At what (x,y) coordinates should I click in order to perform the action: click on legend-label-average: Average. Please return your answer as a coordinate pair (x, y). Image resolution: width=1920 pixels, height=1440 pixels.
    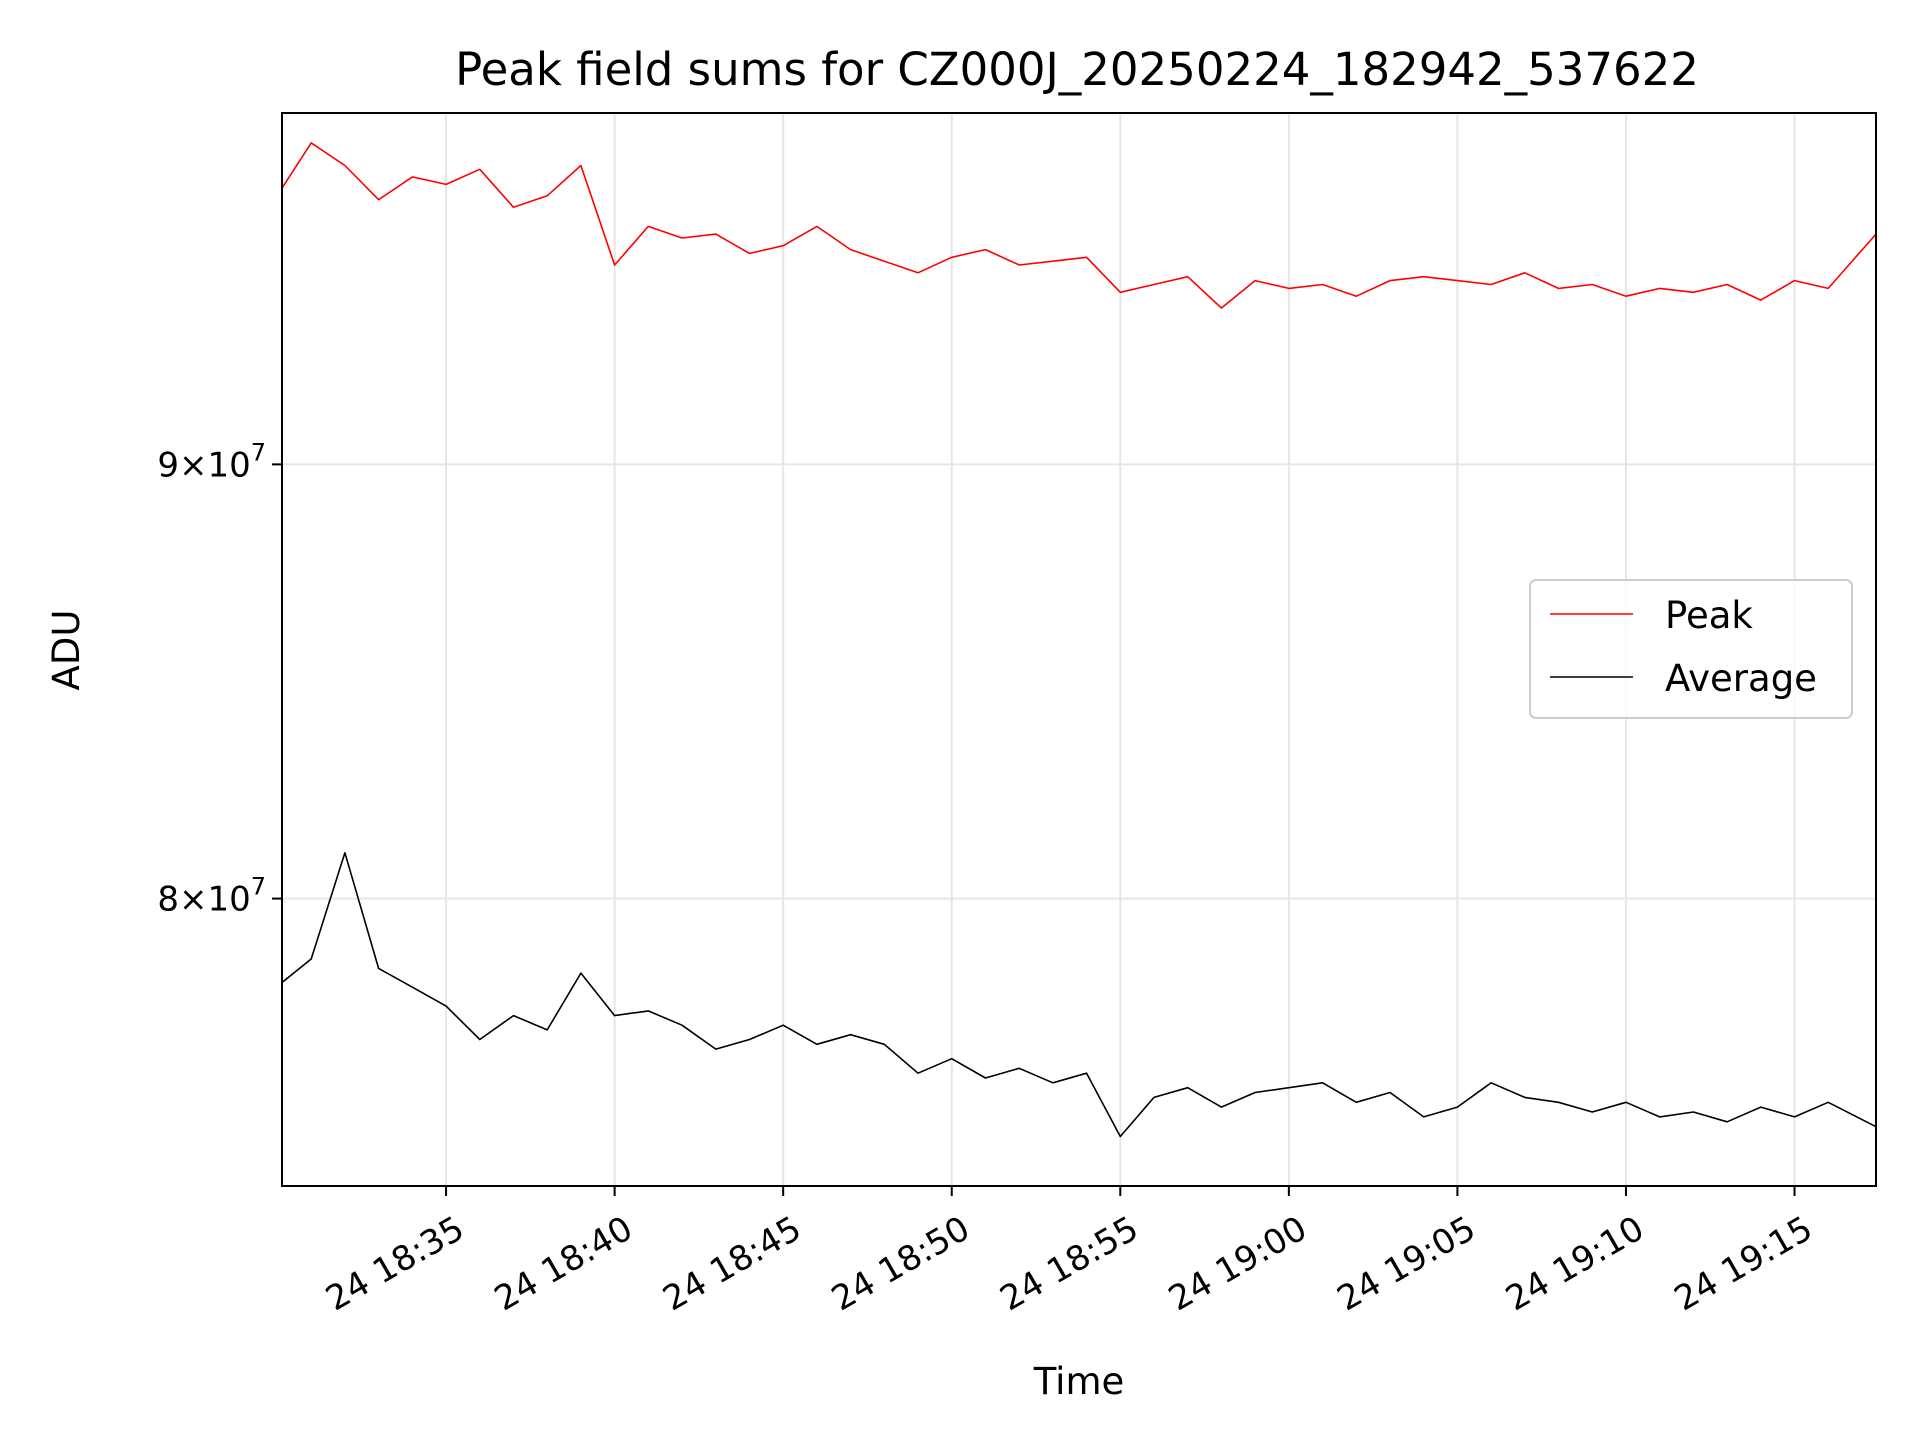
    Looking at the image, I should click on (1741, 678).